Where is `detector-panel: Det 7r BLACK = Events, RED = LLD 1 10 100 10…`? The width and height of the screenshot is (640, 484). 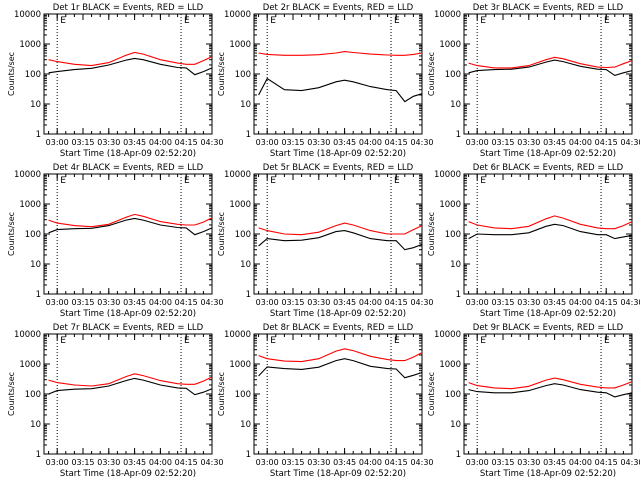
detector-panel: Det 7r BLACK = Events, RED = LLD 1 10 100 10… is located at coordinates (115, 401).